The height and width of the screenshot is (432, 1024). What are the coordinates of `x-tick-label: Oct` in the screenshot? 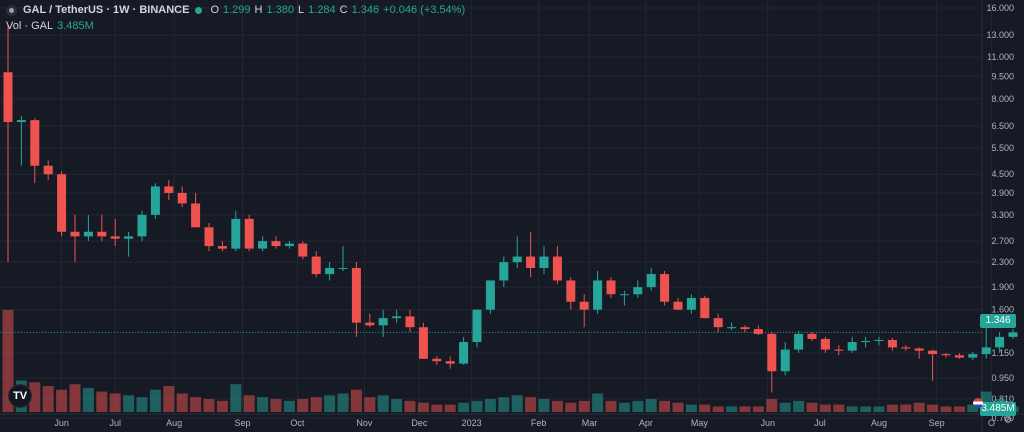 It's located at (297, 423).